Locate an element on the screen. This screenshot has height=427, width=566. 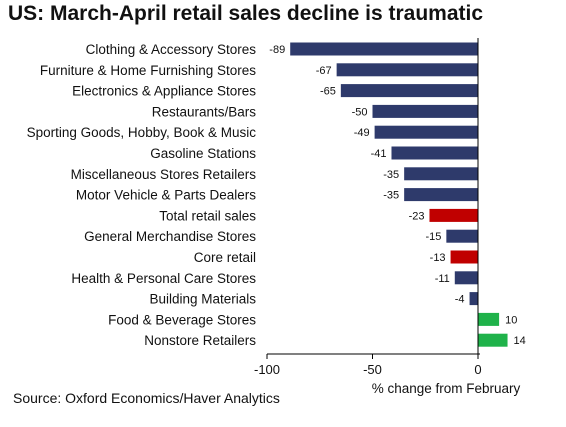
category-label: Building Materials is located at coordinates (202, 299).